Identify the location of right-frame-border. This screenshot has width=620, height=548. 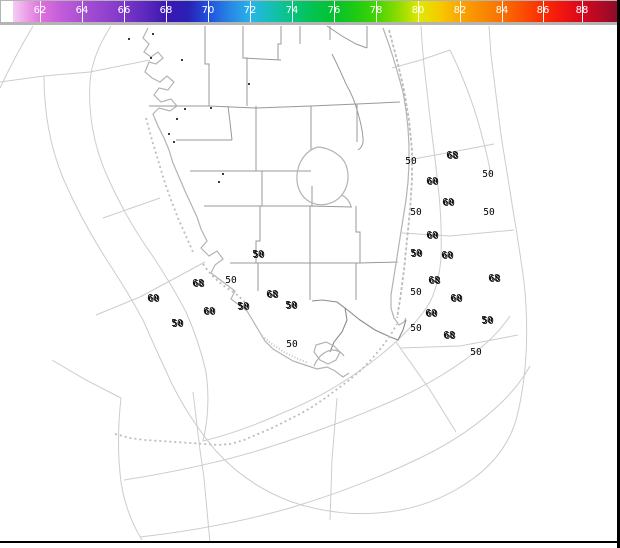
(618, 274).